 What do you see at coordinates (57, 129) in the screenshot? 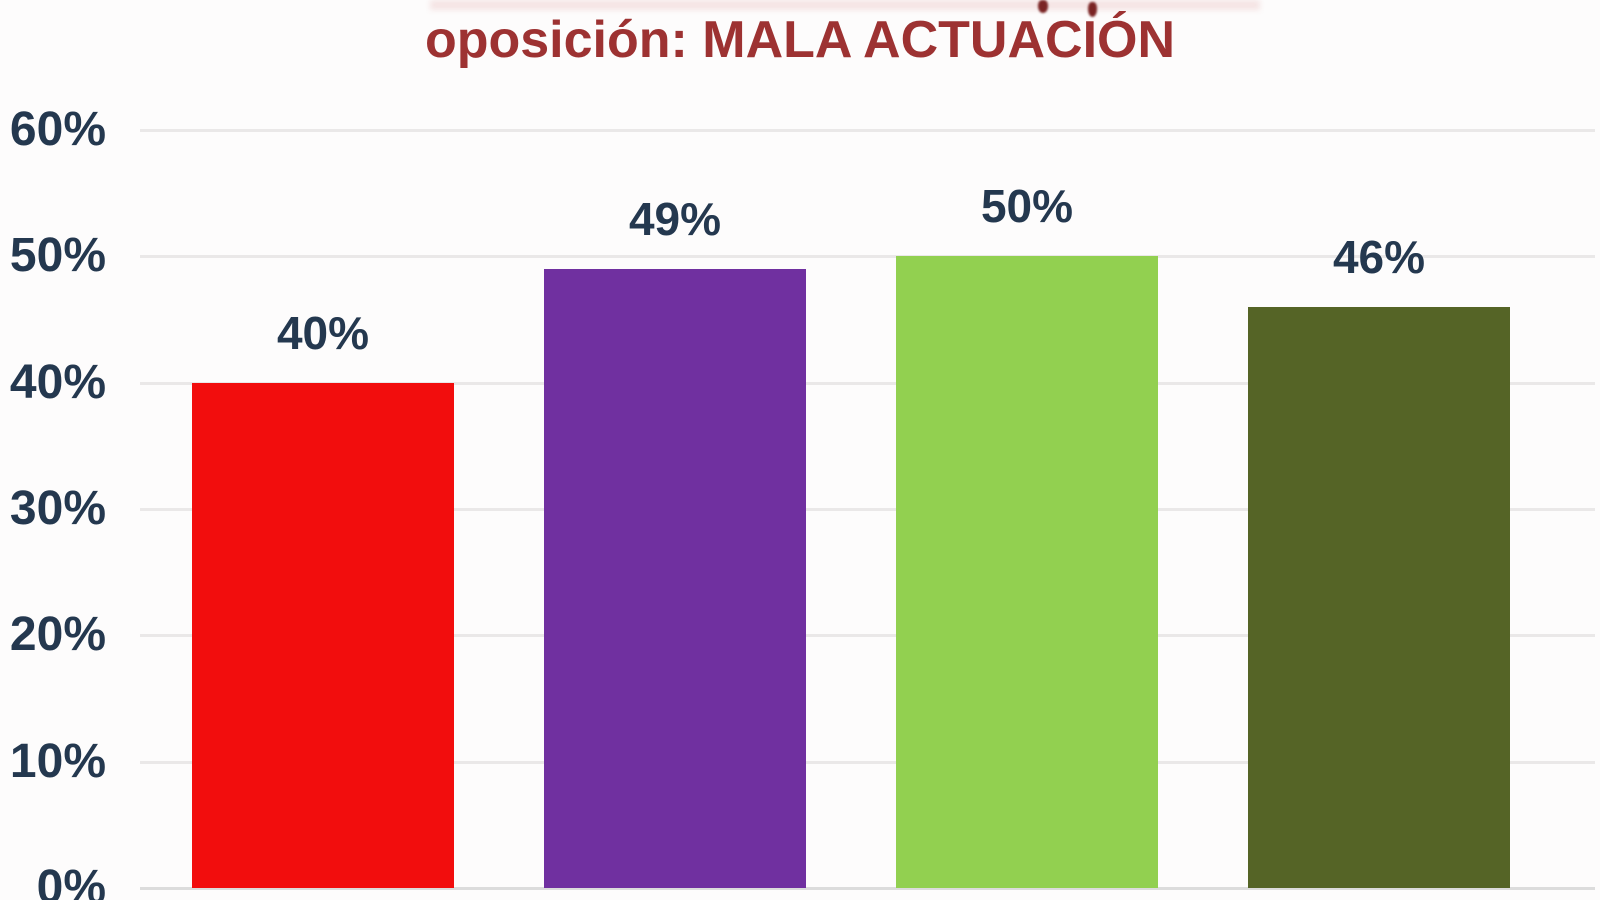
I see `y-tick-label: 60%` at bounding box center [57, 129].